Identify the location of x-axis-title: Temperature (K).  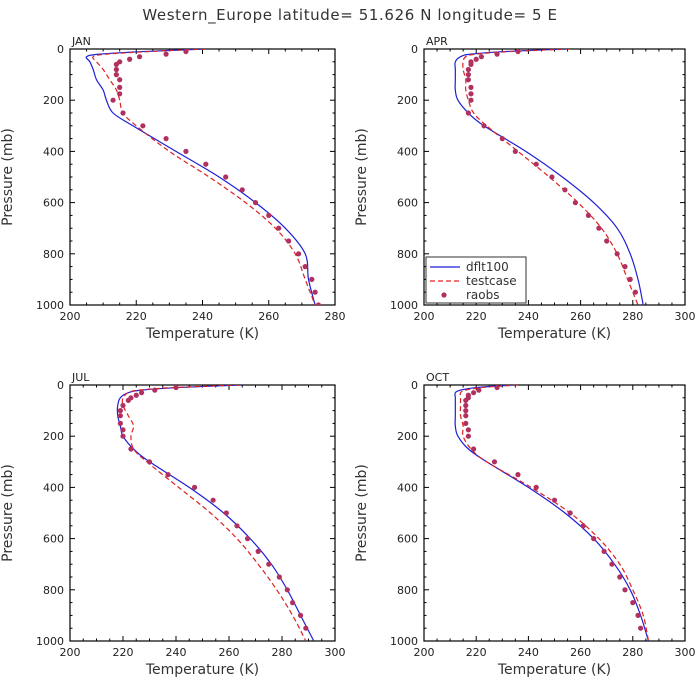
(202, 334).